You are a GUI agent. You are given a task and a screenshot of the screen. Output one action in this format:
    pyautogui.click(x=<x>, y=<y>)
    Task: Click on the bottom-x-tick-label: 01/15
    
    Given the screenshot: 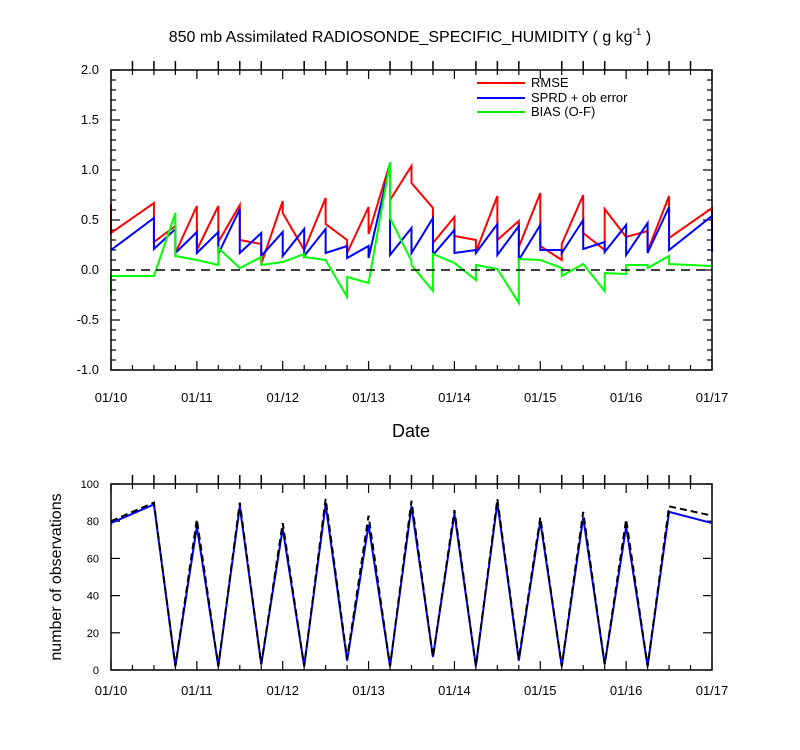 What is the action you would take?
    pyautogui.click(x=540, y=690)
    